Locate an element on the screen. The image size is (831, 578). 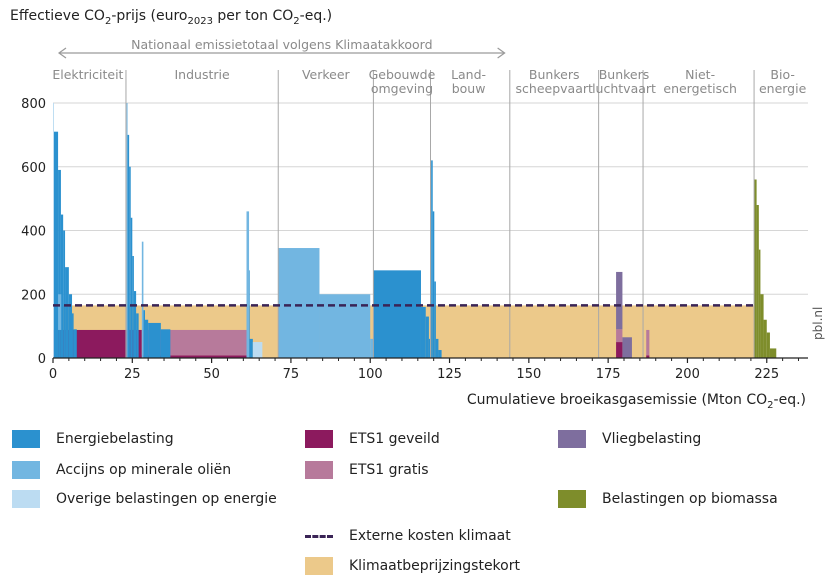
legend-label: ETS1 gratis is located at coordinates (389, 470).